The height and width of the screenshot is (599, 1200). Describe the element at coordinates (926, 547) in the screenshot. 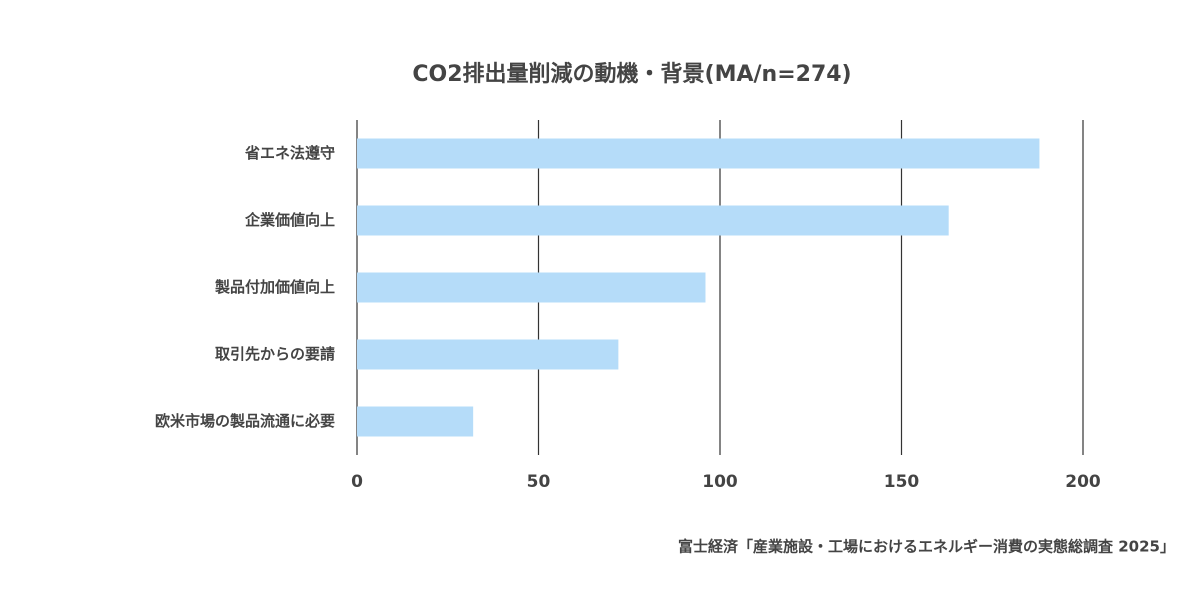

I see `source-note: 富士経済「産業施設・工場におけるエネルギー消費の実態総調査 2025」` at that location.